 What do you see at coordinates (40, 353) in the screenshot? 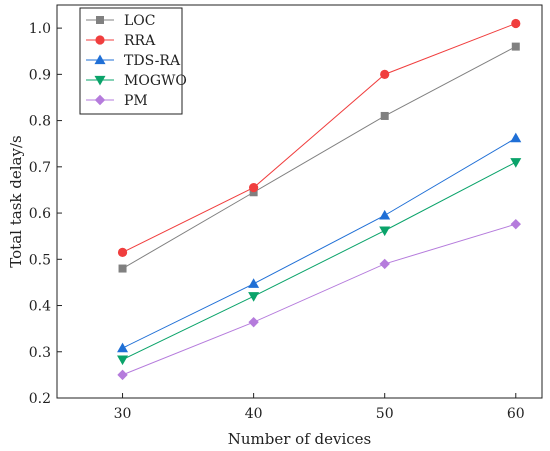
I see `y-tick-label: 0.3` at bounding box center [40, 353].